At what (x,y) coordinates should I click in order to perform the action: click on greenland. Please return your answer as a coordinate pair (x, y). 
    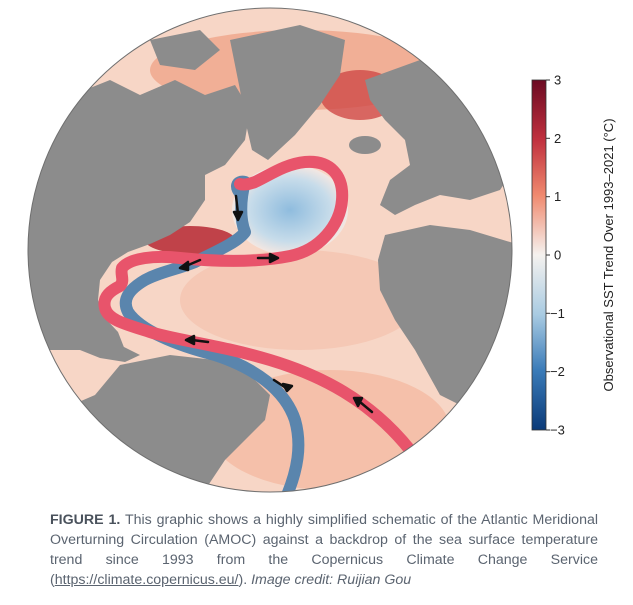
    Looking at the image, I should click on (287, 92).